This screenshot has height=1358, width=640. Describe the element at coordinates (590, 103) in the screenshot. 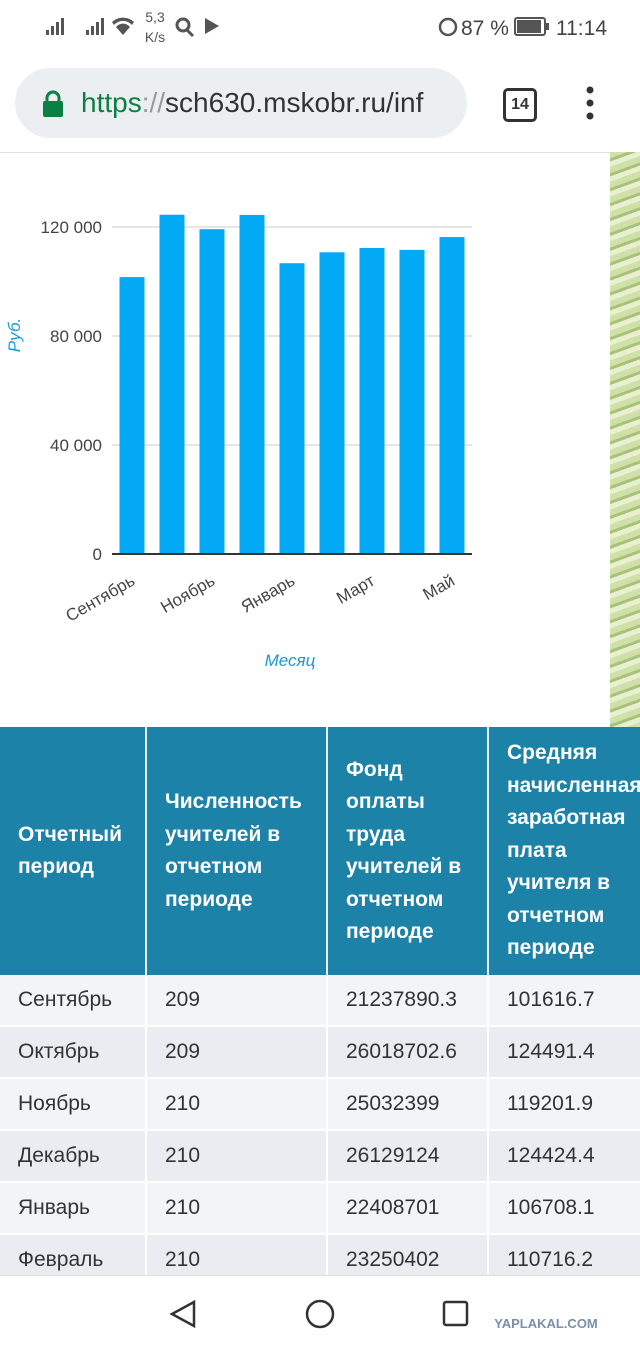

I see `menu-button` at that location.